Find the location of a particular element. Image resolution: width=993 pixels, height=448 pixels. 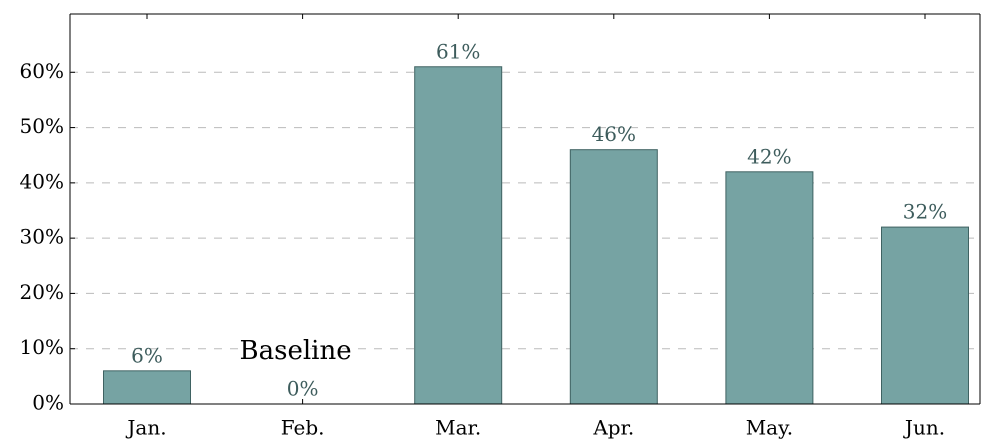

x-tick-label: May. is located at coordinates (769, 428).